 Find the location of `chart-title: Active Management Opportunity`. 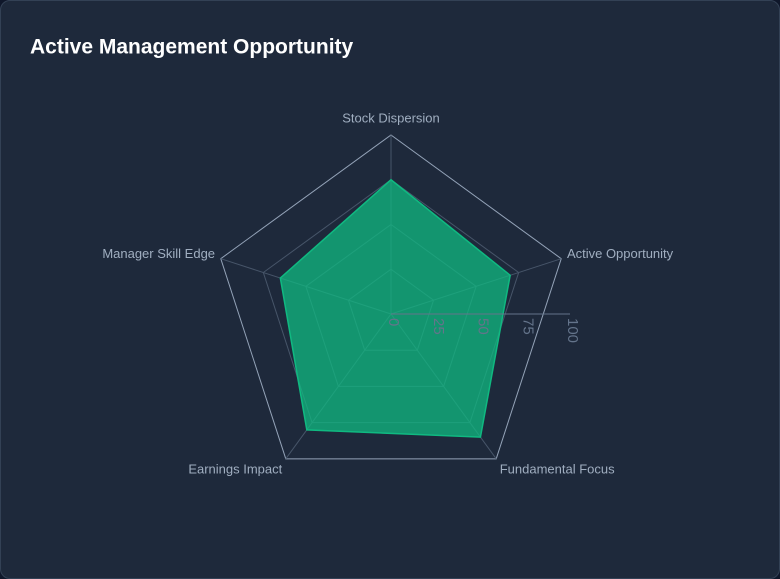

chart-title: Active Management Opportunity is located at coordinates (192, 47).